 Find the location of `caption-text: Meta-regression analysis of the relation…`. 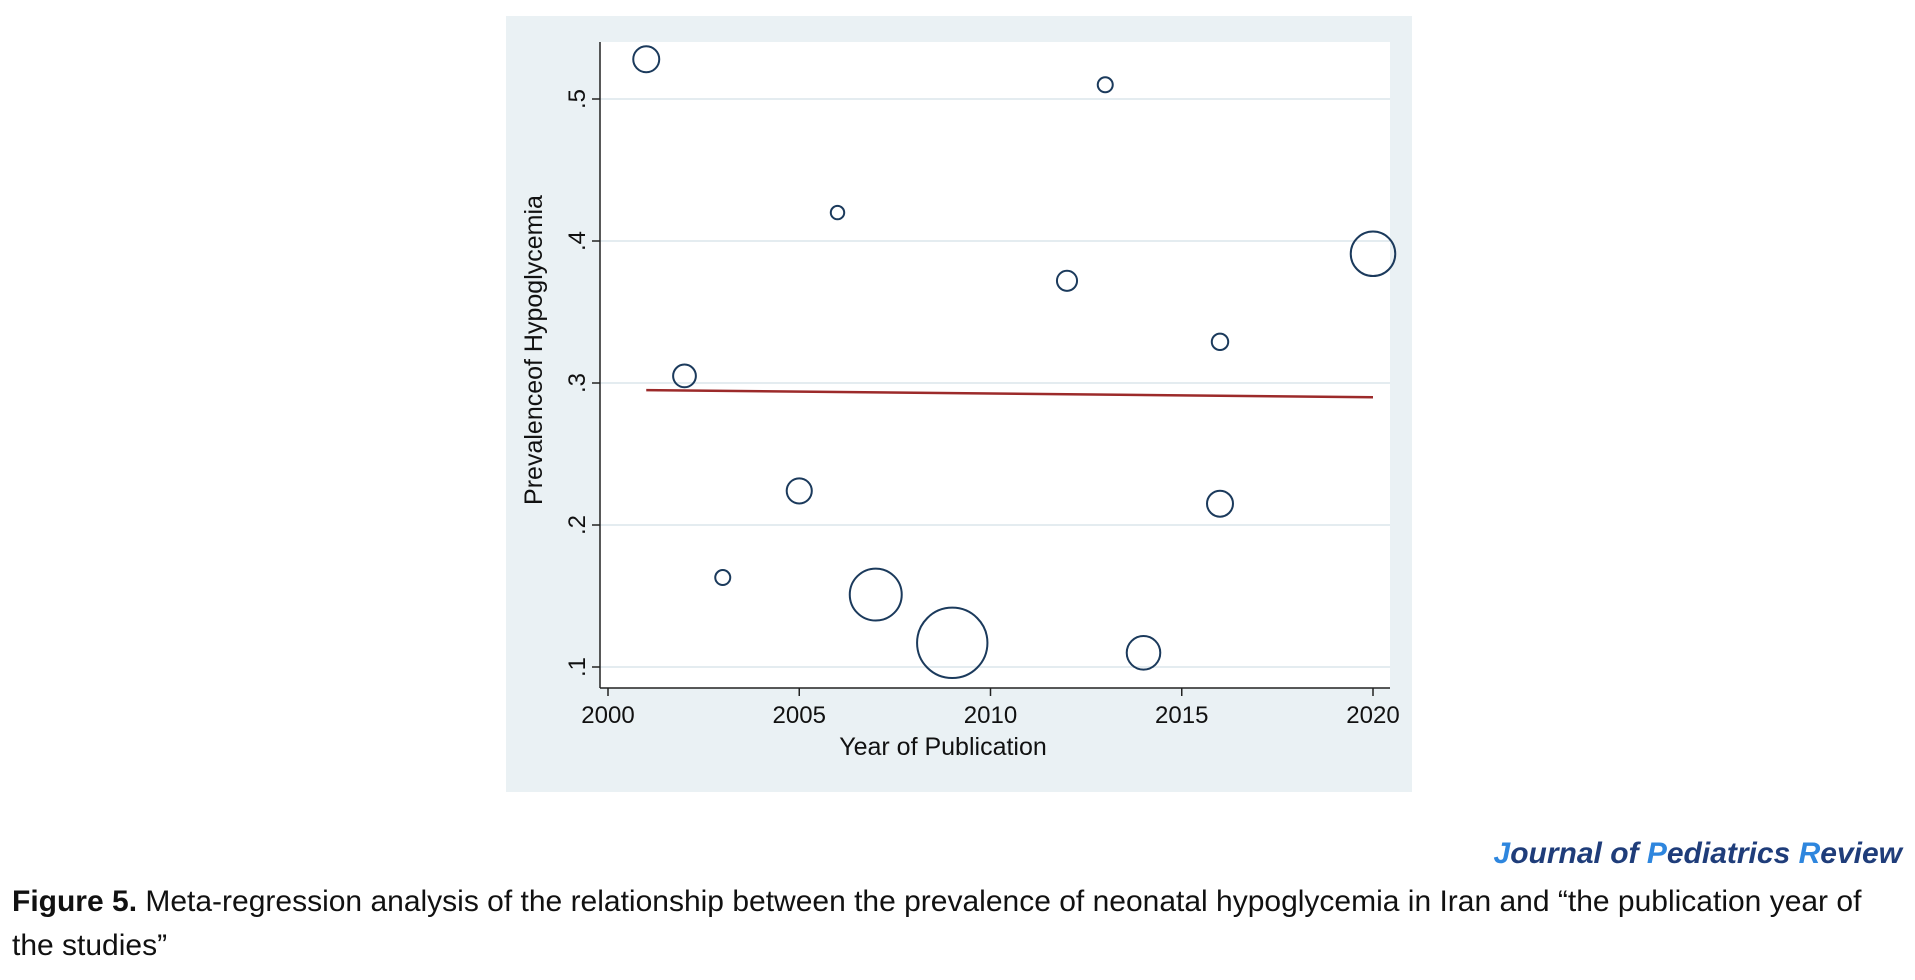

caption-text: Meta-regression analysis of the relation… is located at coordinates (937, 923).